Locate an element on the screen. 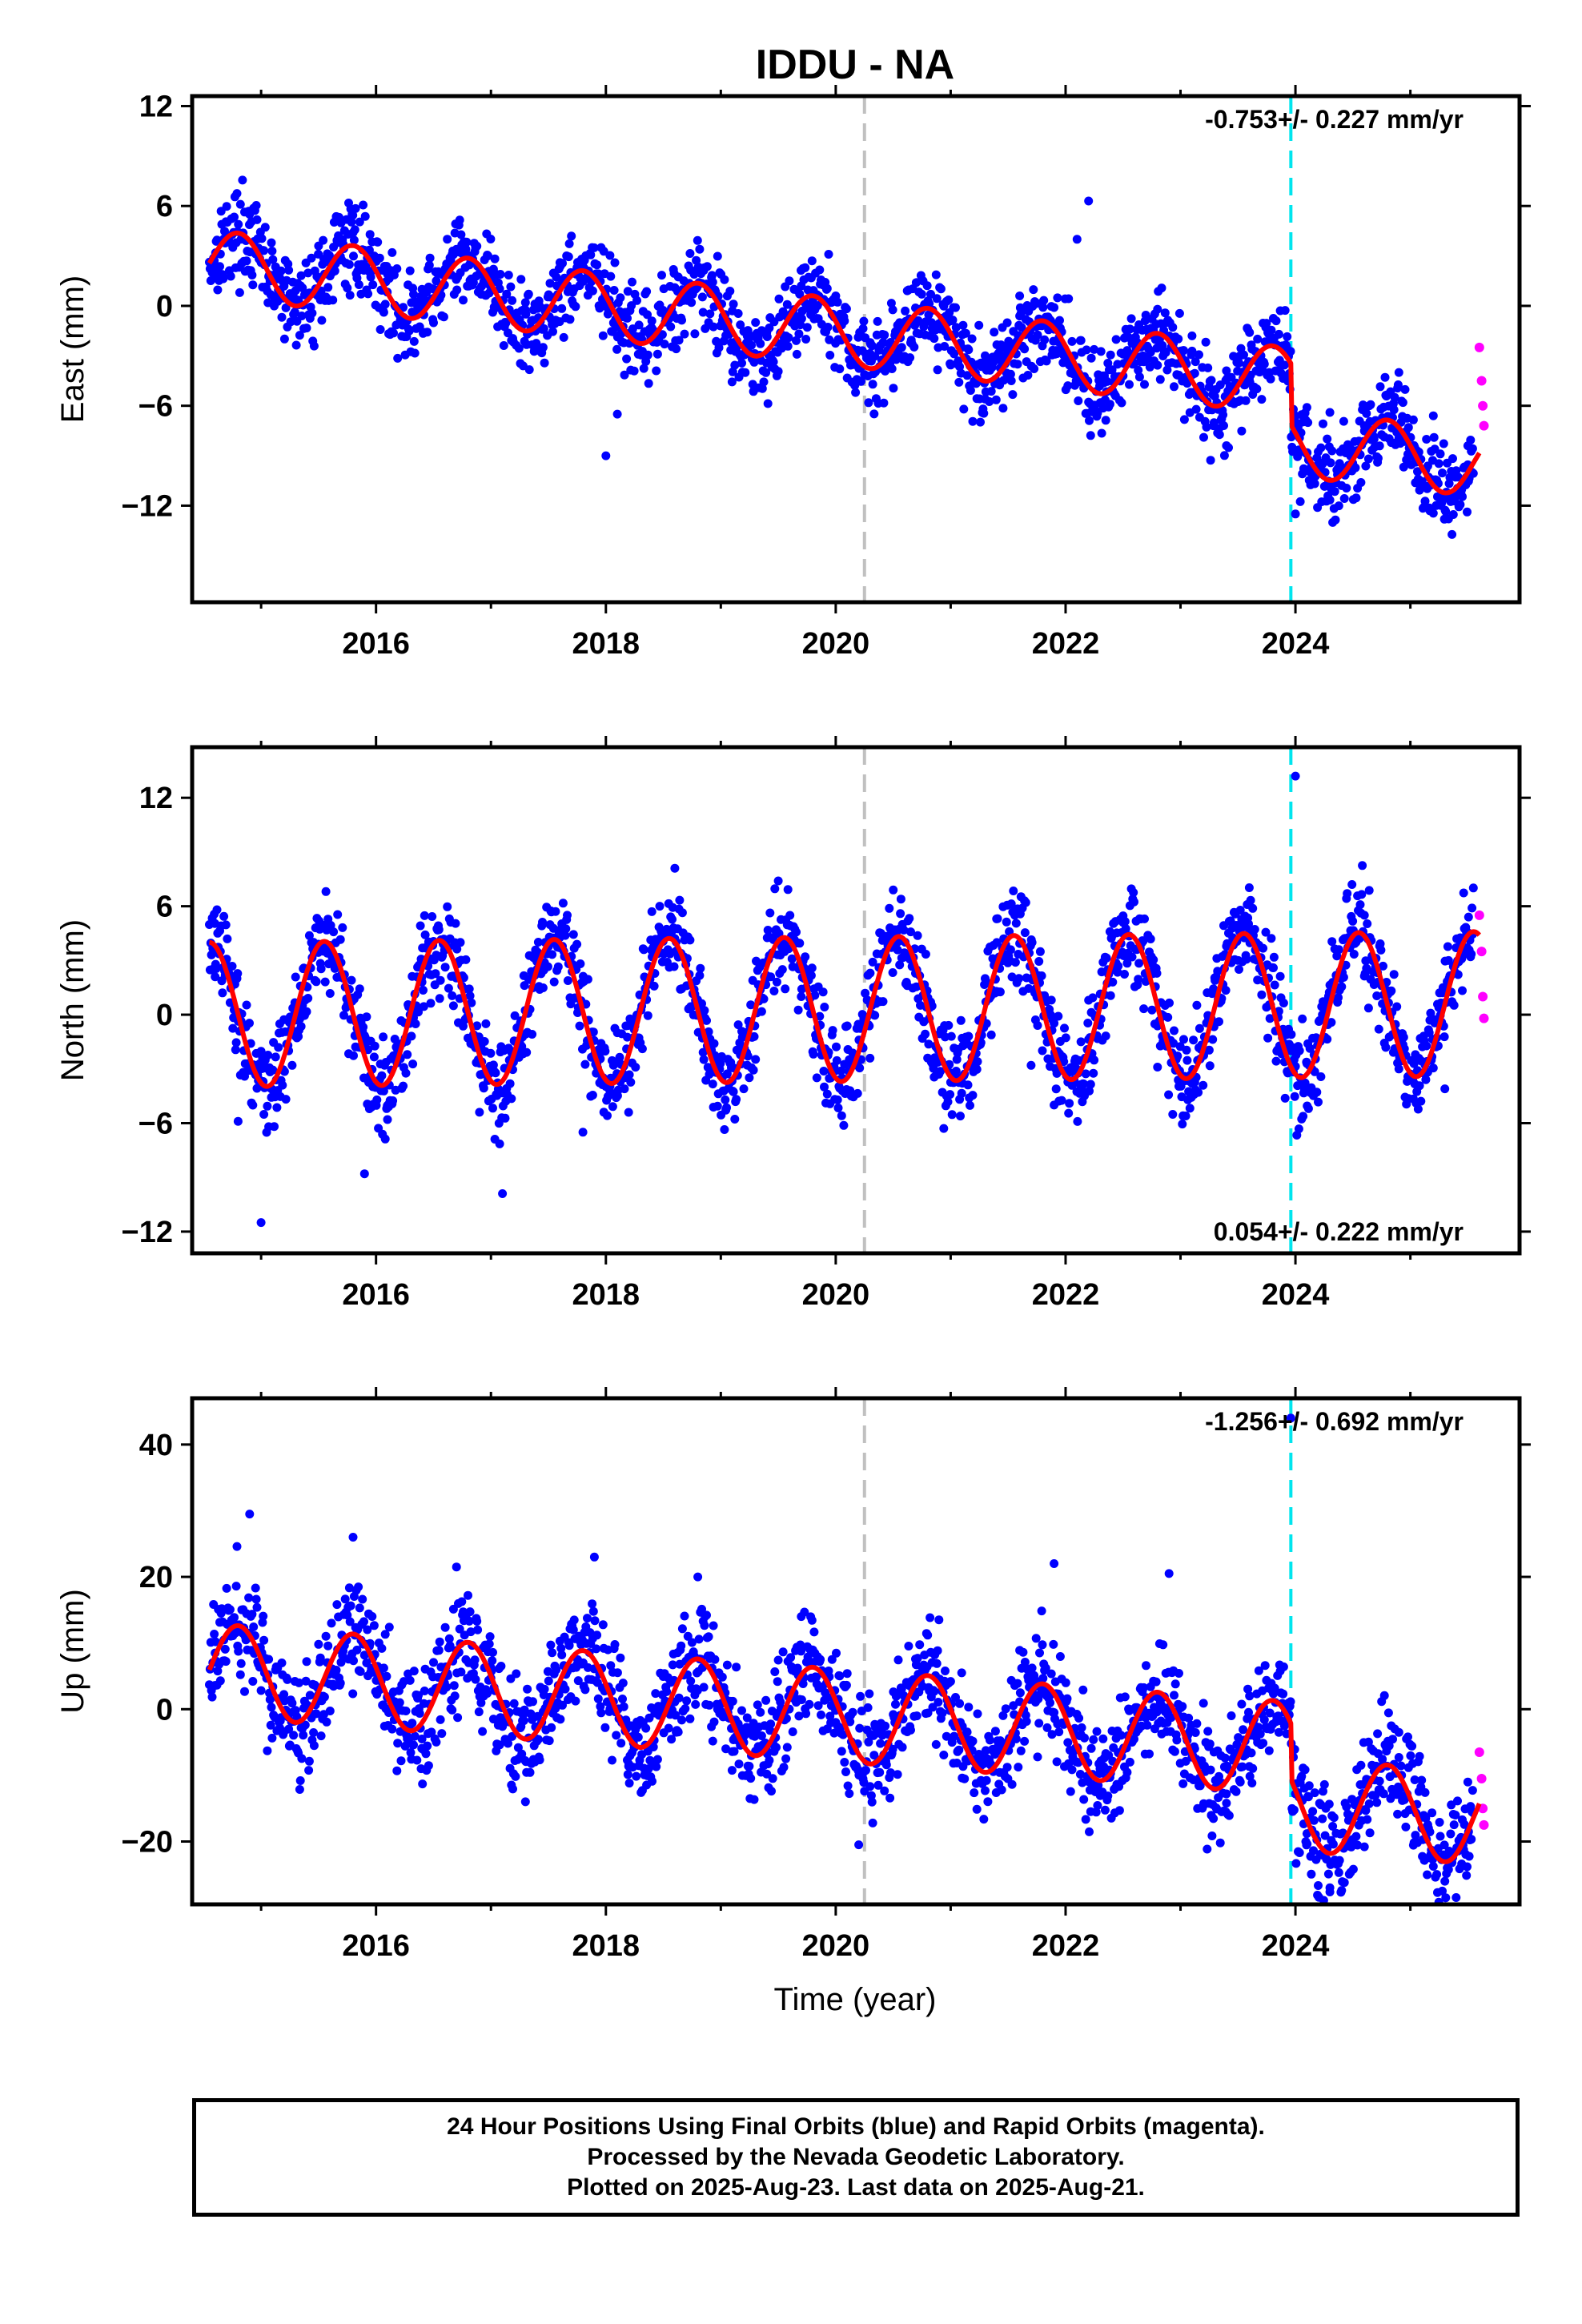 The image size is (1582, 2324). y-axis-label: East (mm) is located at coordinates (72, 349).